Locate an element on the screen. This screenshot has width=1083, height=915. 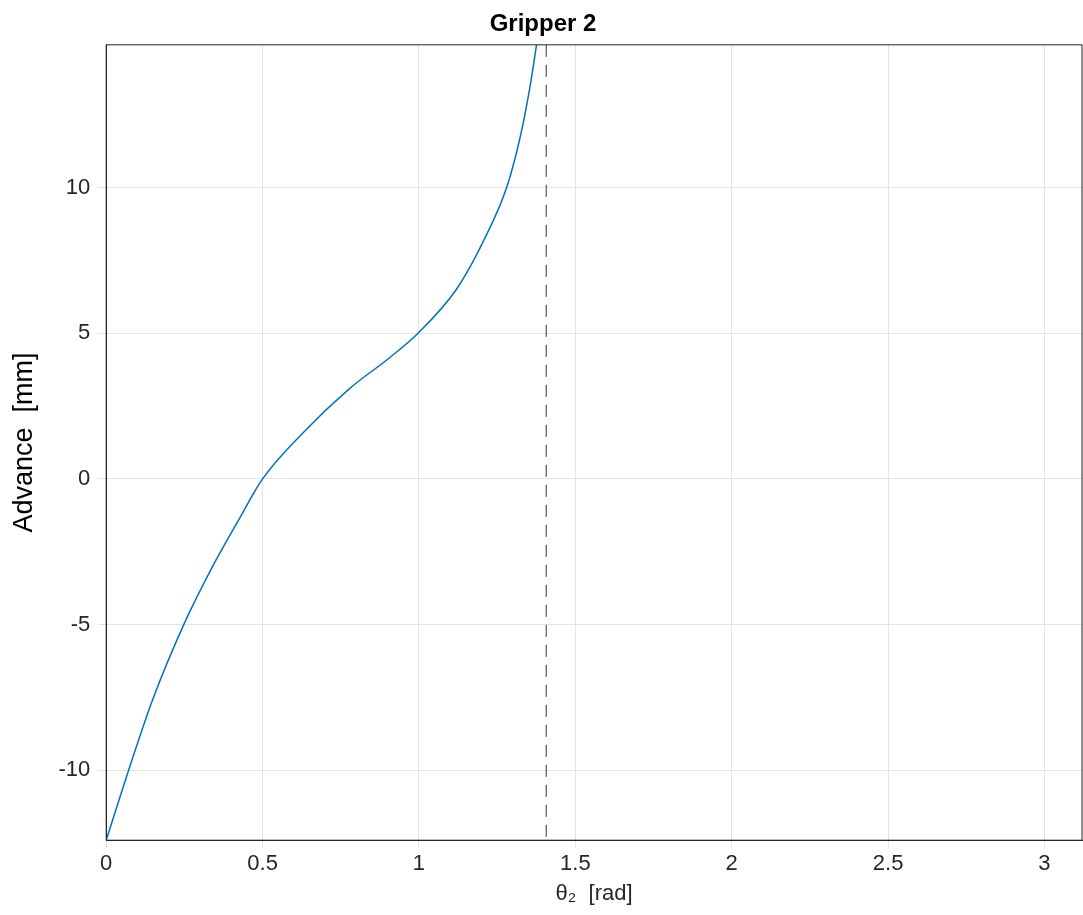
y-axis-title: Advance [mm] is located at coordinates (22, 442).